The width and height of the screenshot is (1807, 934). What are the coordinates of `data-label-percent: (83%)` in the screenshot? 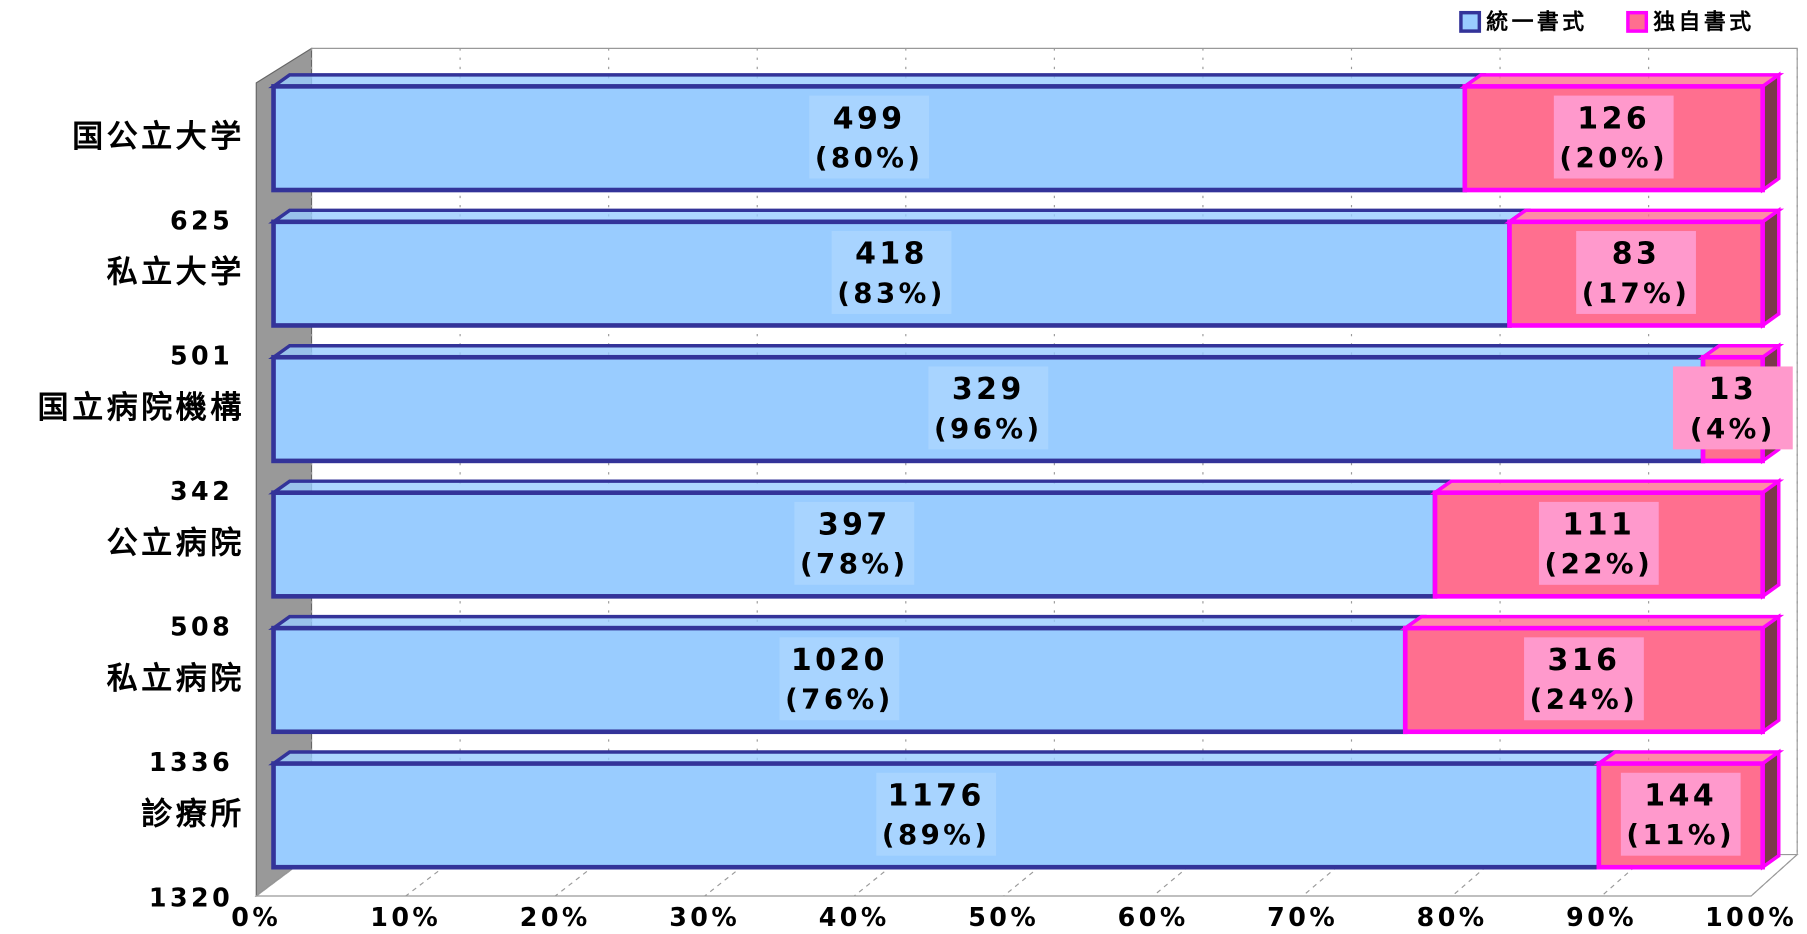 It's located at (891, 292).